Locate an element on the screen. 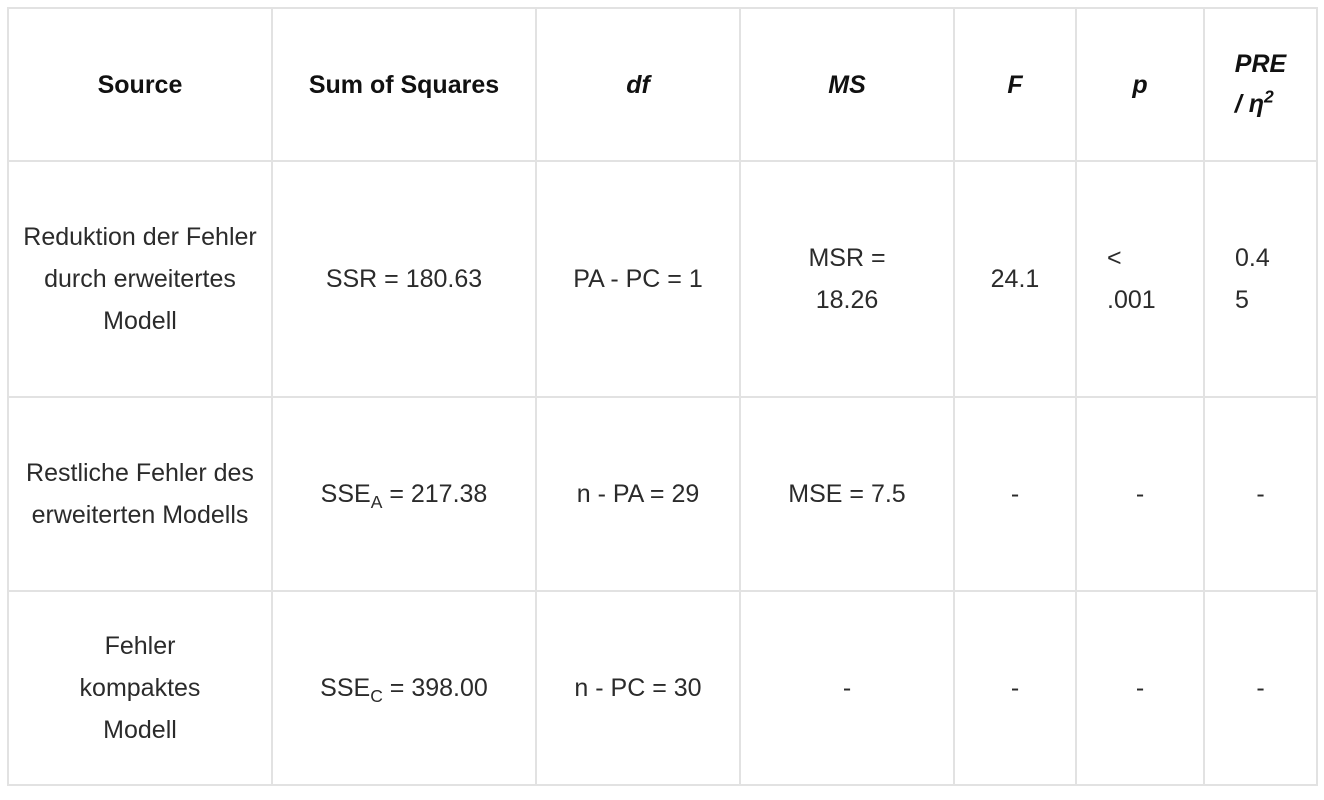  header-p: p is located at coordinates (1140, 84).